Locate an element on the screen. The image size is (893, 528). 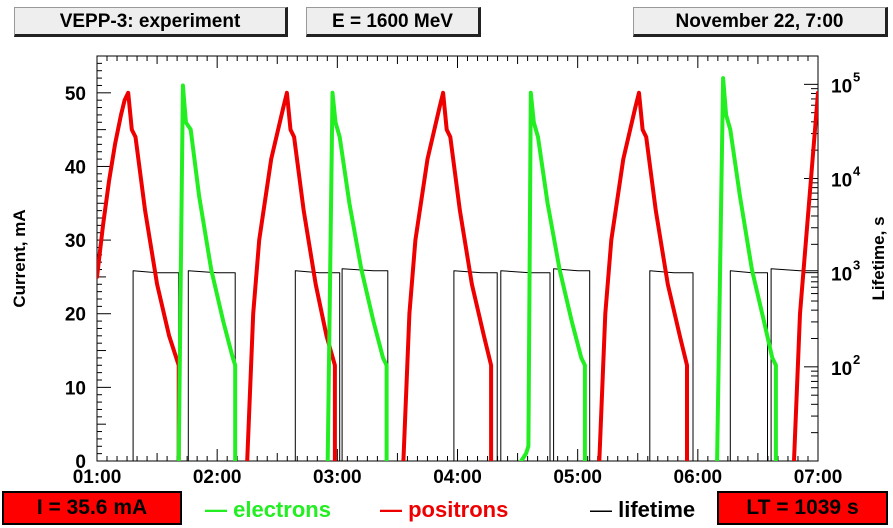
legend-positrons: — positrons is located at coordinates (444, 510).